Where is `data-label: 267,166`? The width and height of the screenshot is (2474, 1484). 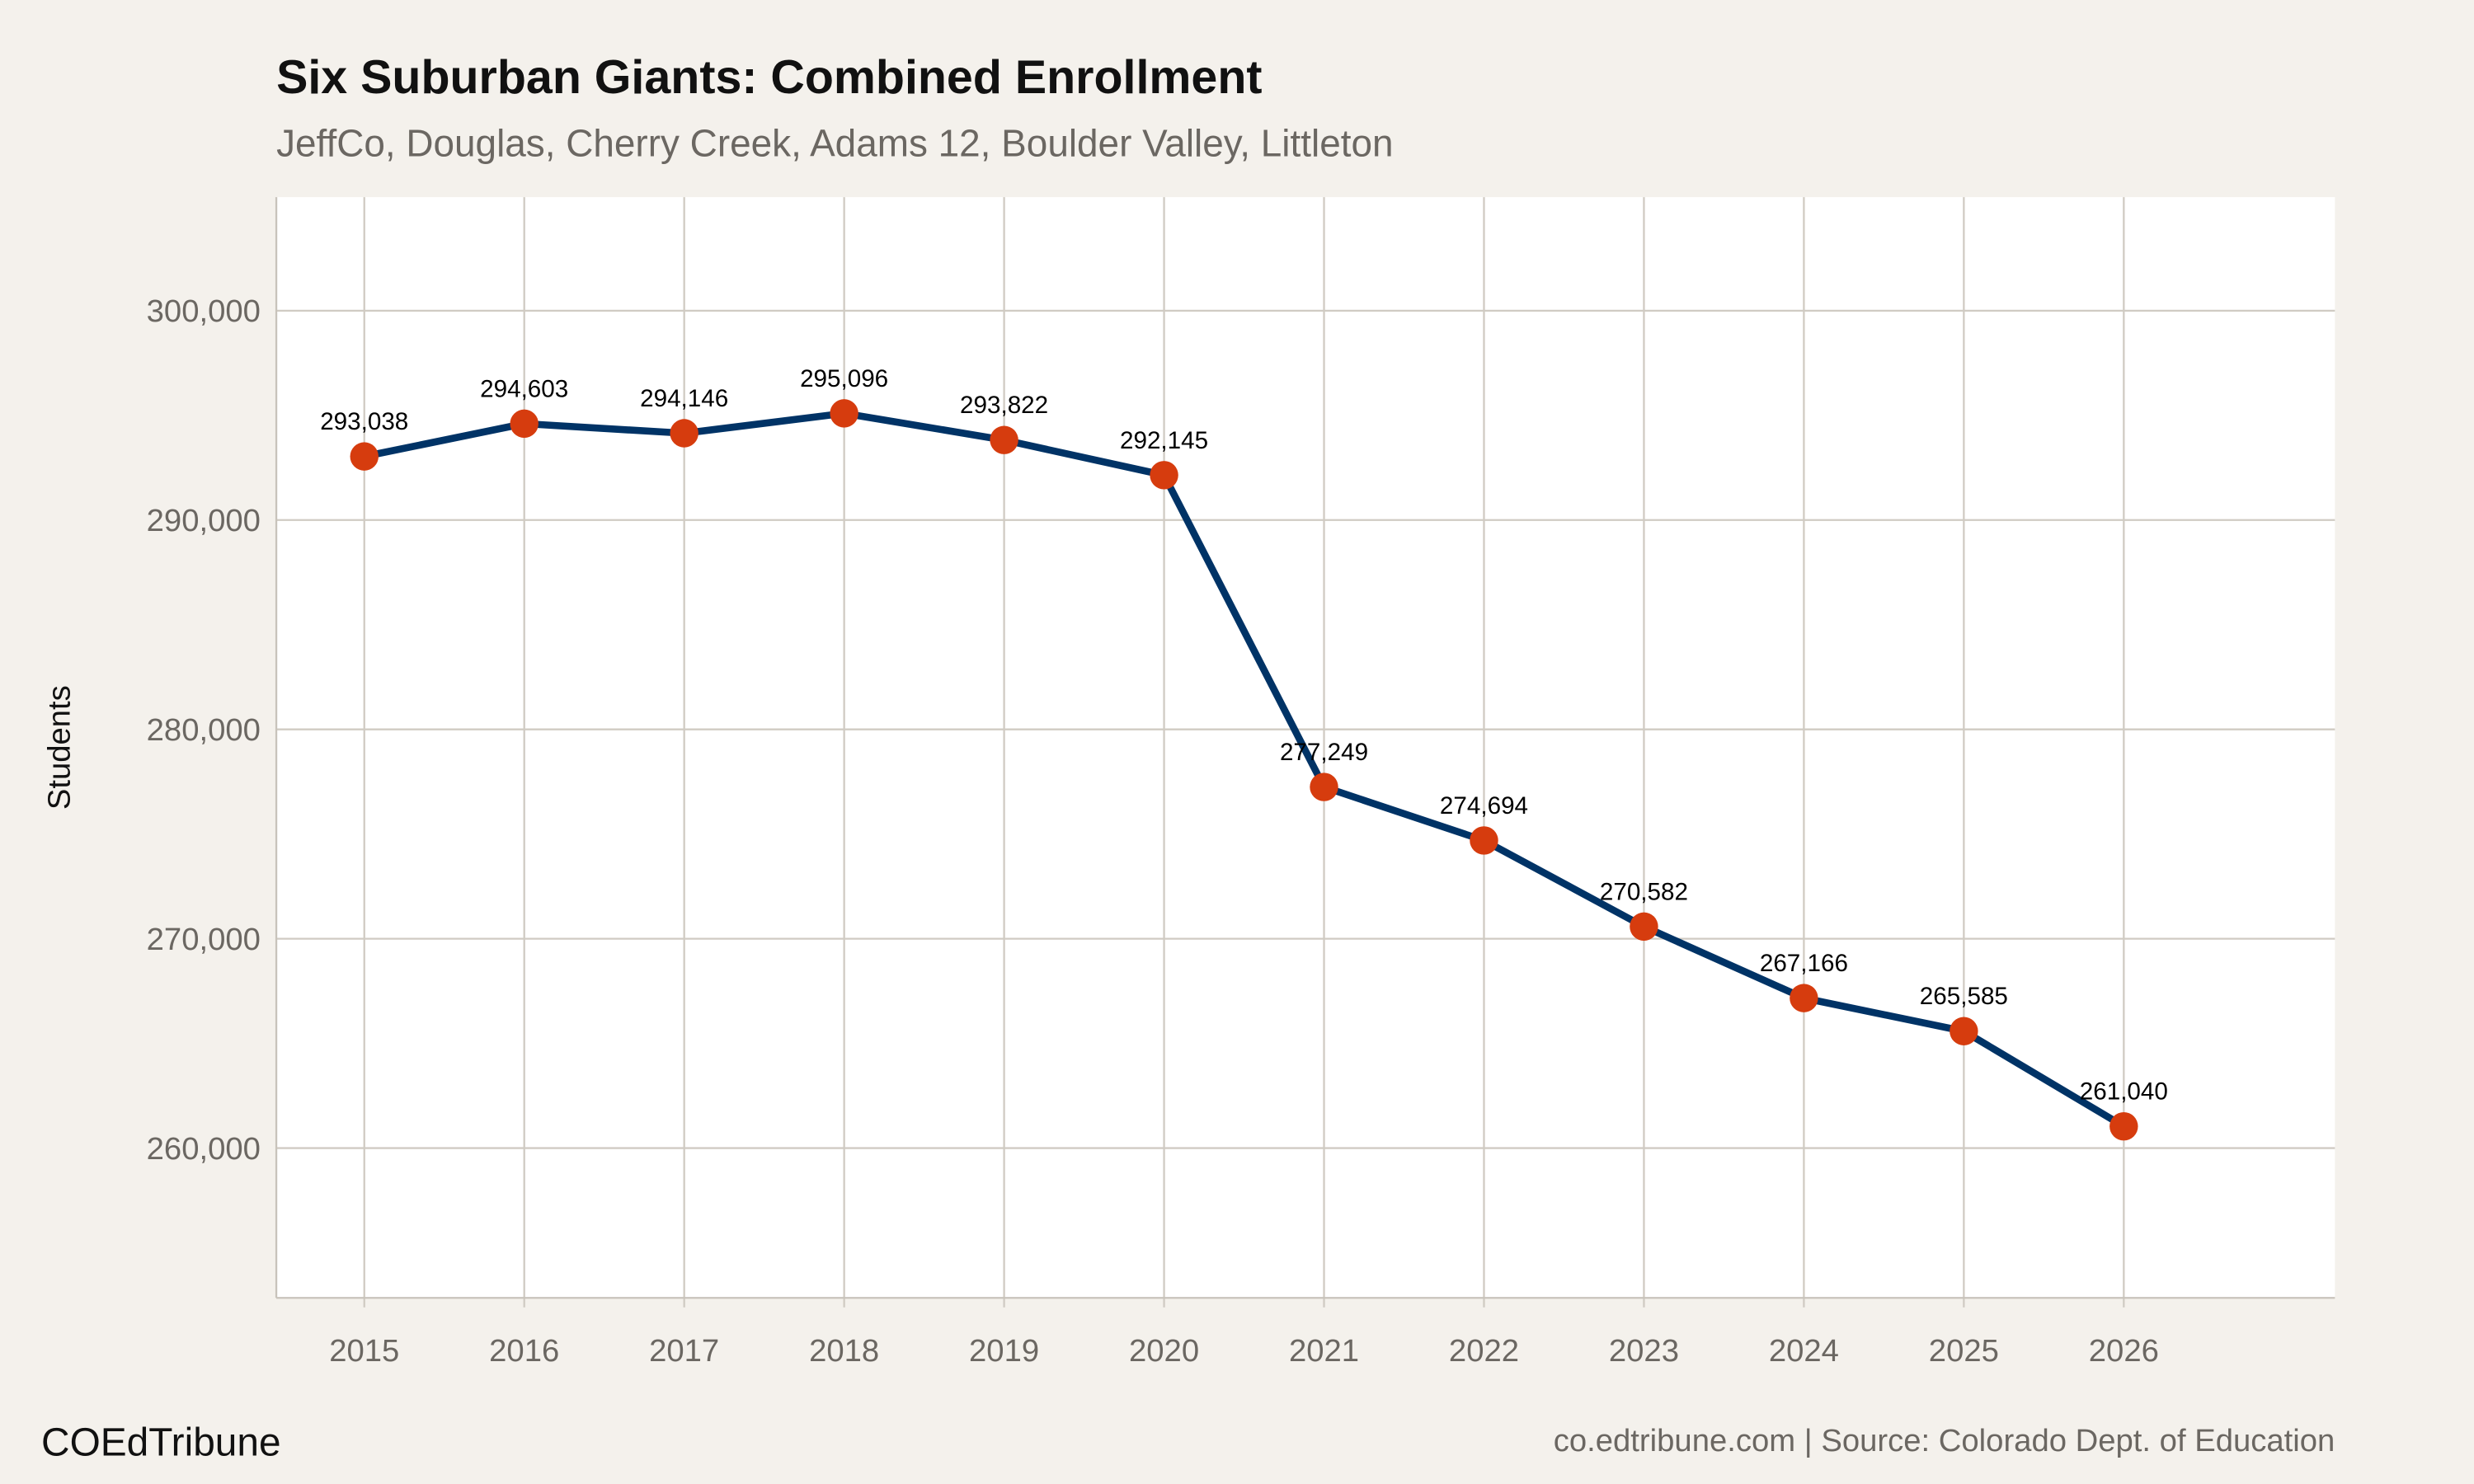
data-label: 267,166 is located at coordinates (1804, 963).